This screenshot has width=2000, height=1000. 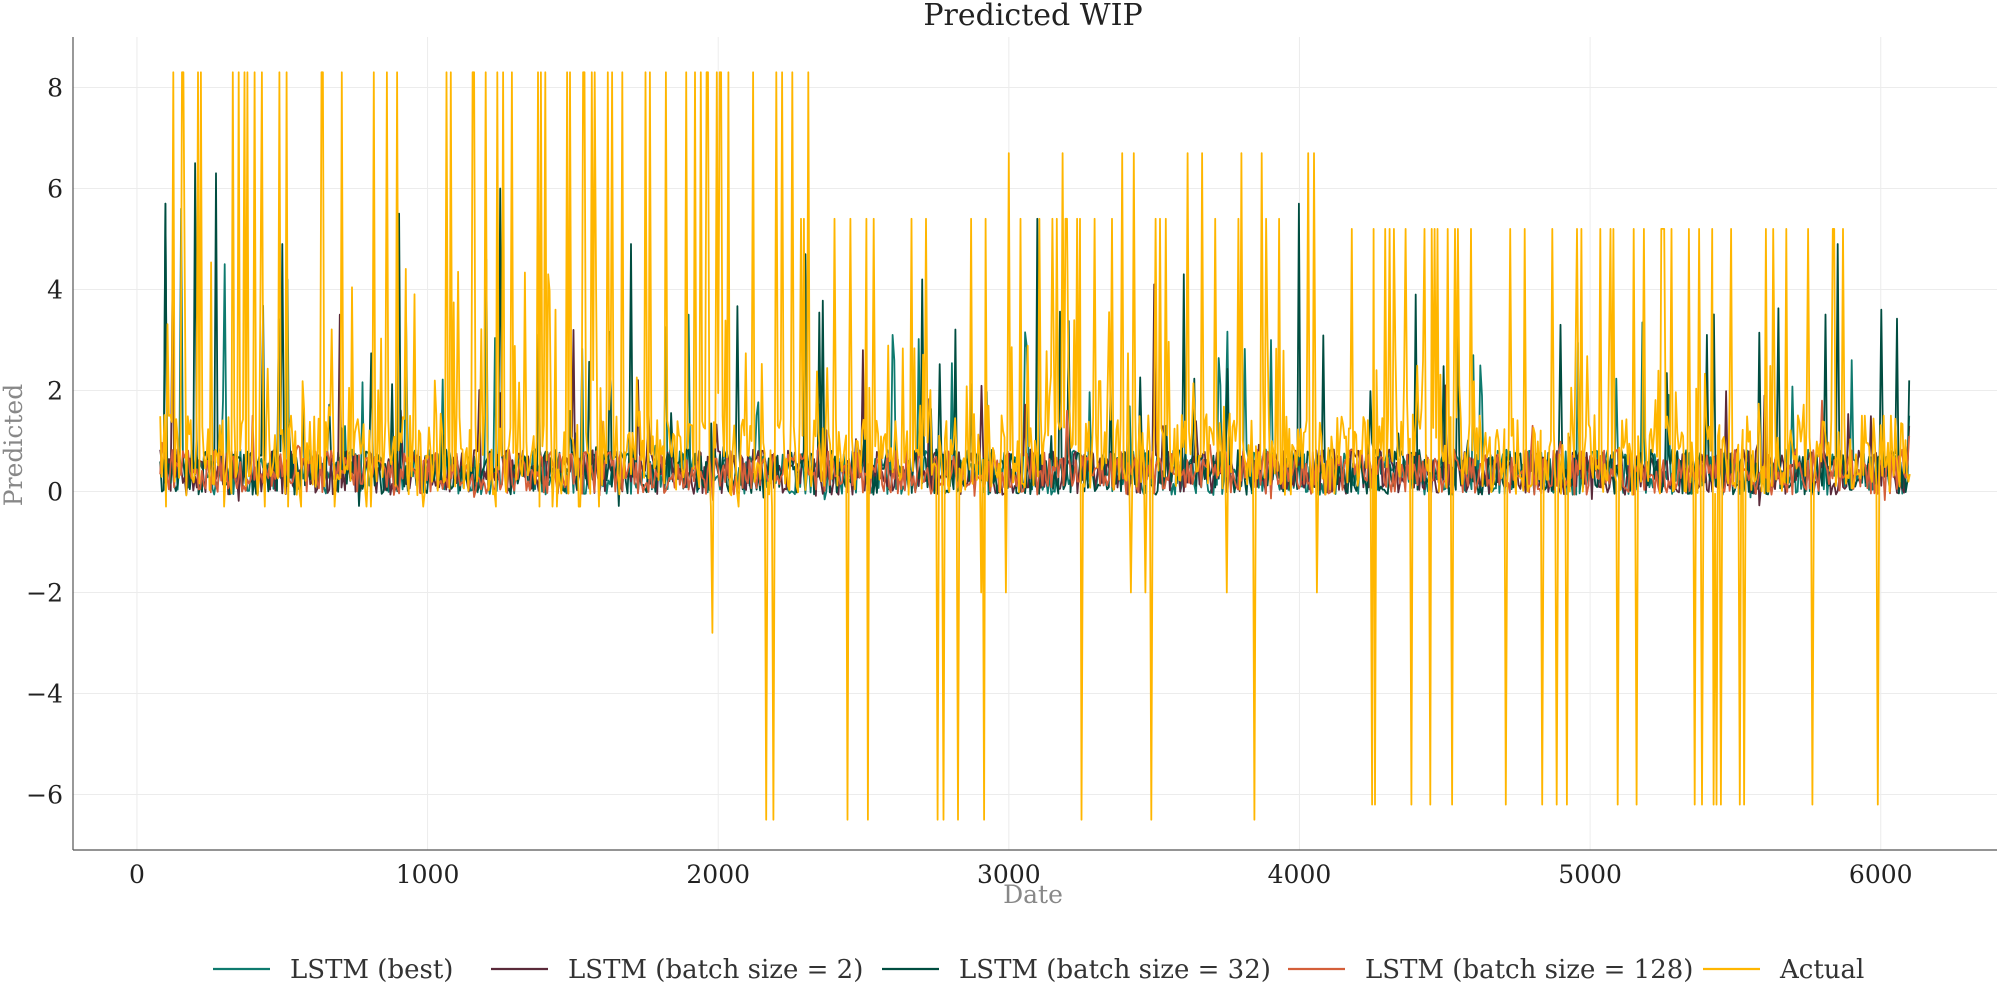 I want to click on y-axis-ticks: −6 −4 −2 0 2 4 6 8, so click(x=44, y=441).